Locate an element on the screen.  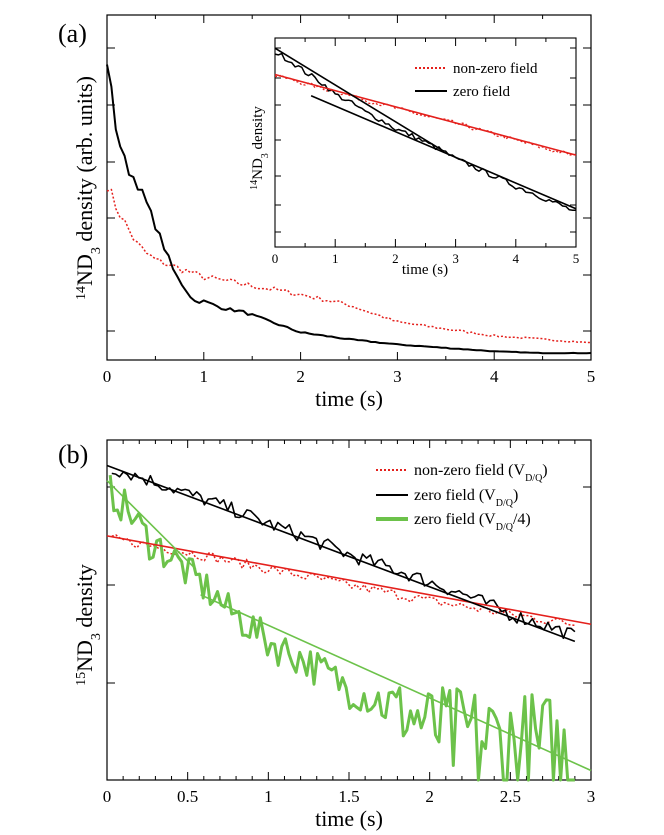
inset-legend-label-zero: zero field is located at coordinates (482, 92).